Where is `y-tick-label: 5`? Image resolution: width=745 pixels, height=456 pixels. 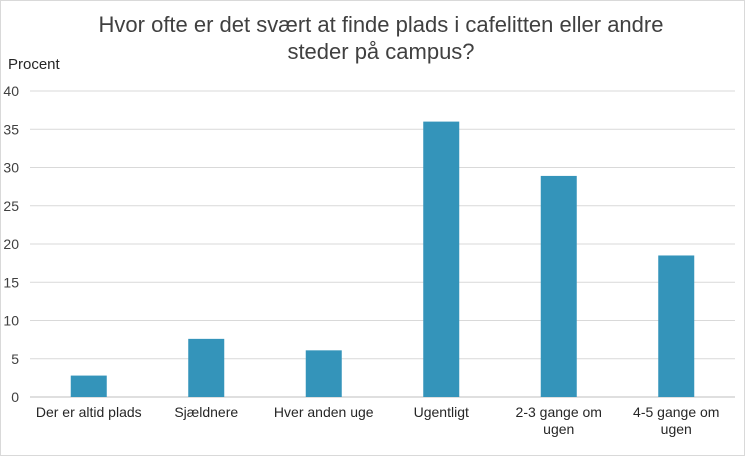
y-tick-label: 5 is located at coordinates (15, 359).